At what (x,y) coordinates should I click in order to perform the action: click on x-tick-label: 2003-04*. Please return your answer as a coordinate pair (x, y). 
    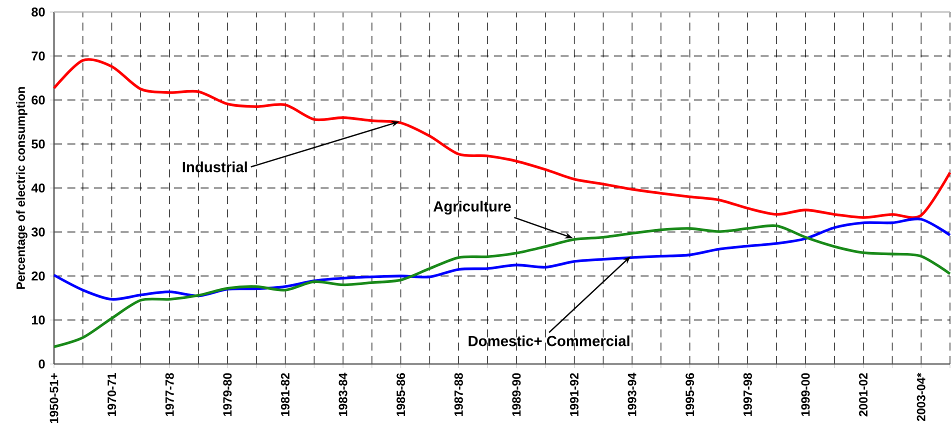
    Looking at the image, I should click on (921, 396).